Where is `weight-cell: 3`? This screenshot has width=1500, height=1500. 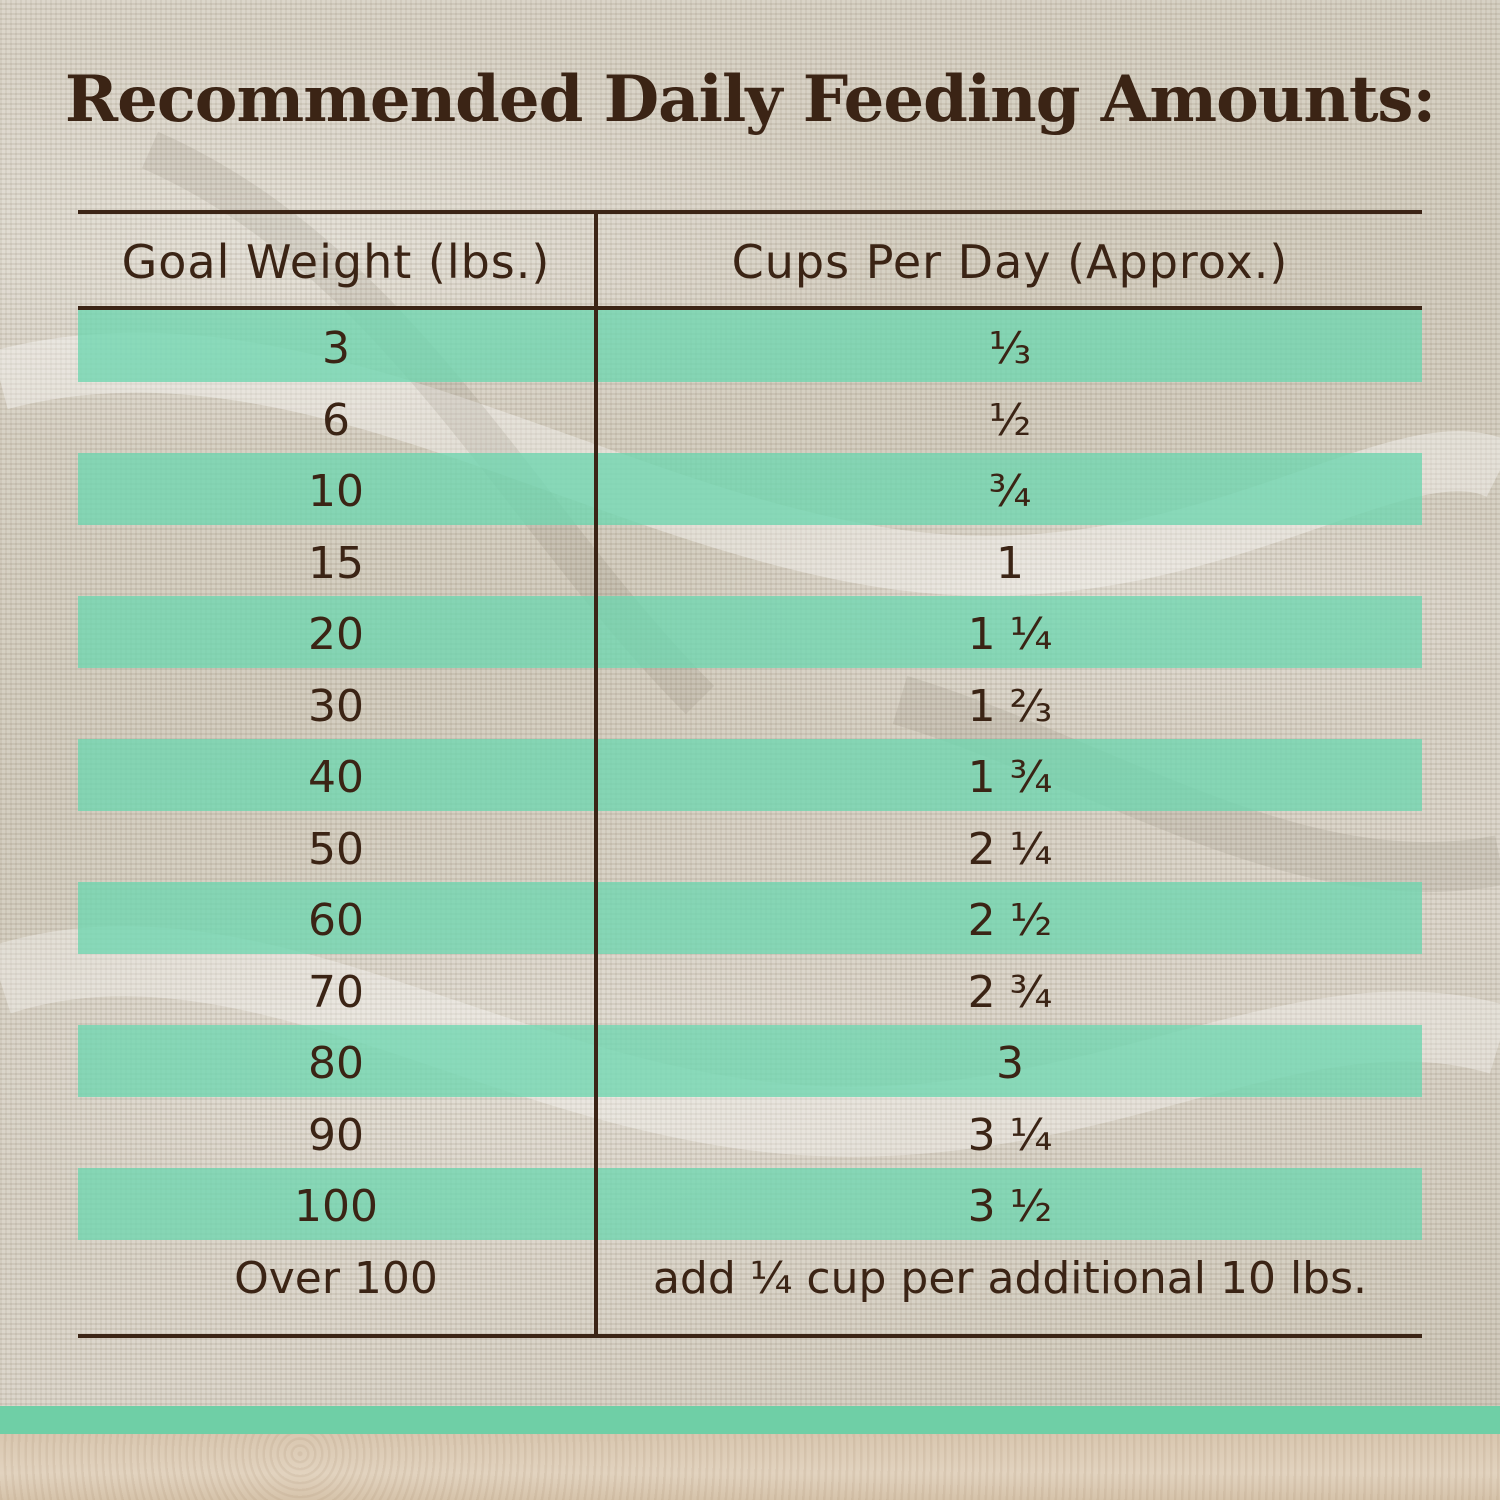 weight-cell: 3 is located at coordinates (336, 348).